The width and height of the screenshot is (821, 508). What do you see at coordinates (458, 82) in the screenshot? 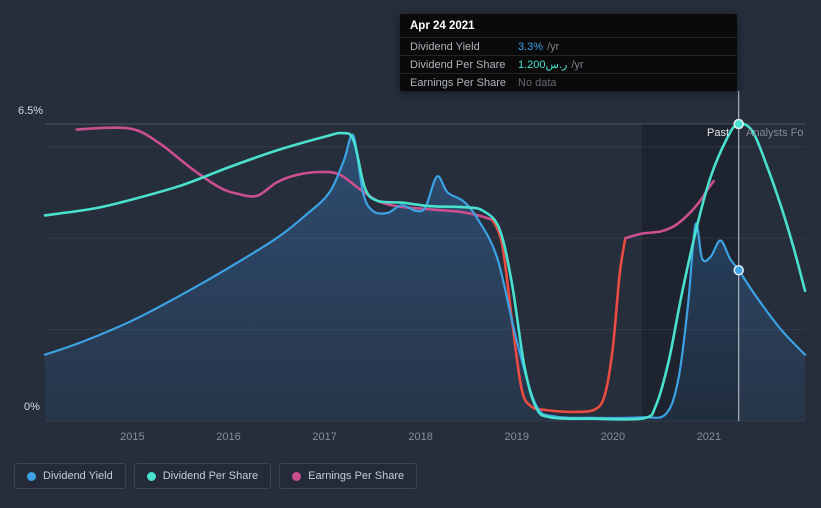
I see `tooltip-label: Earnings Per Share` at bounding box center [458, 82].